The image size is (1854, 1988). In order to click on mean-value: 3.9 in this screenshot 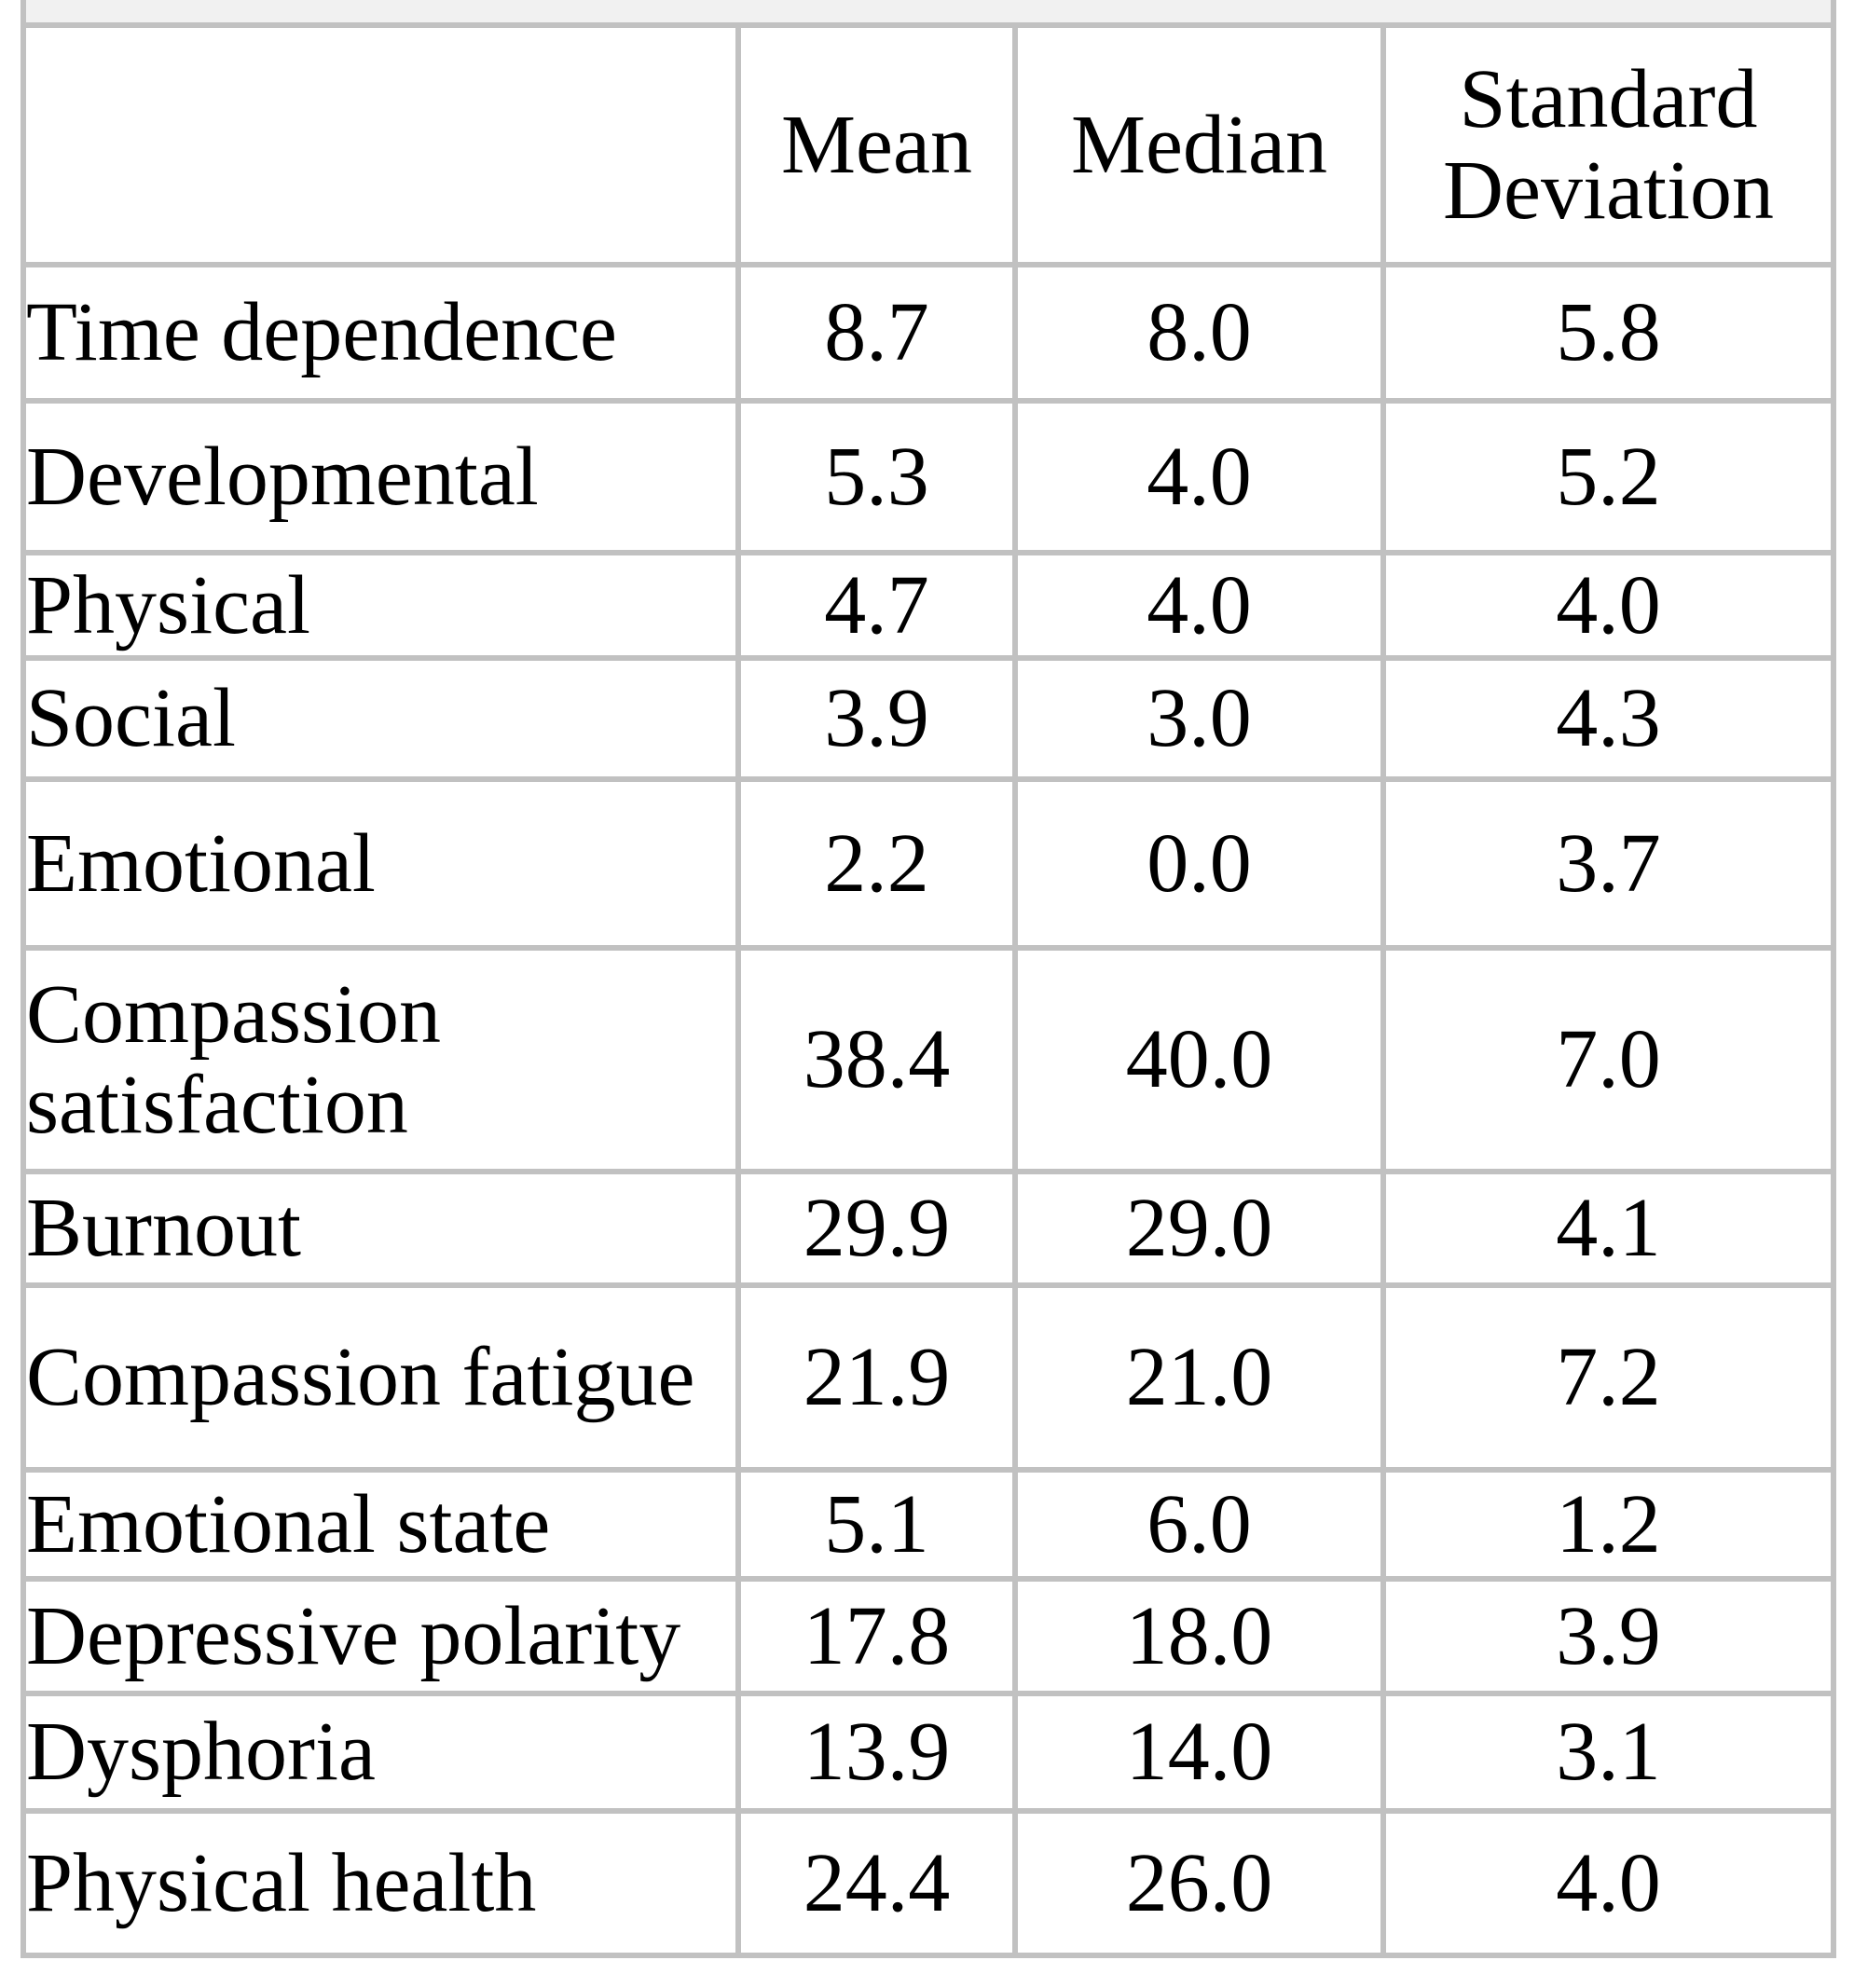, I will do `click(876, 718)`.